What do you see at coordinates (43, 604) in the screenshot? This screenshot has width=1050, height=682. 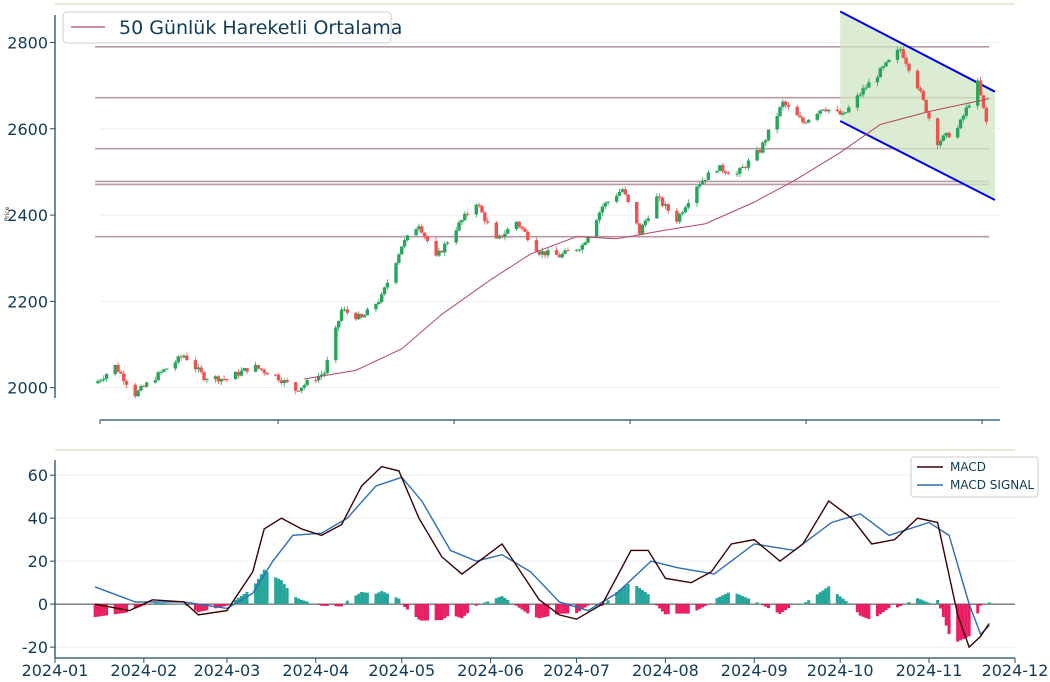 I see `macd-y-tick-label: 0` at bounding box center [43, 604].